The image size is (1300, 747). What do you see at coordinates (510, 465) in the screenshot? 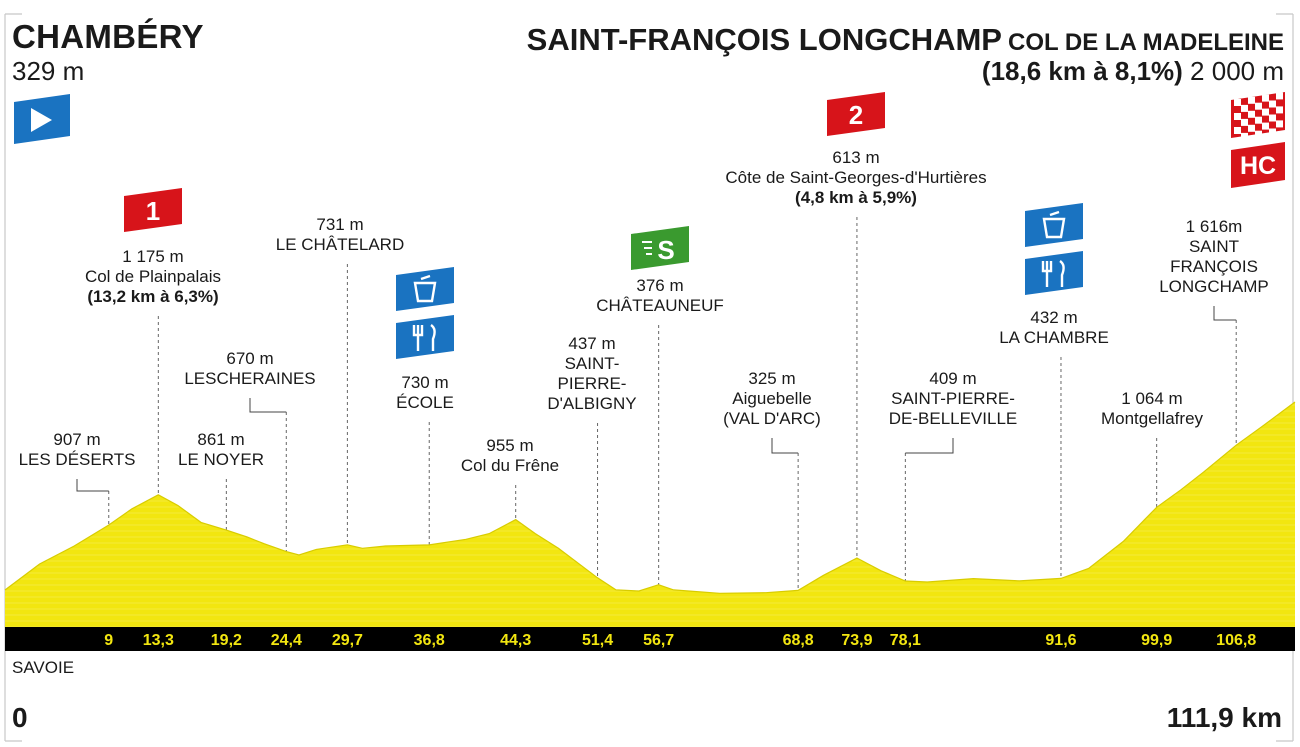
I see `place-name: Col du Frêne` at bounding box center [510, 465].